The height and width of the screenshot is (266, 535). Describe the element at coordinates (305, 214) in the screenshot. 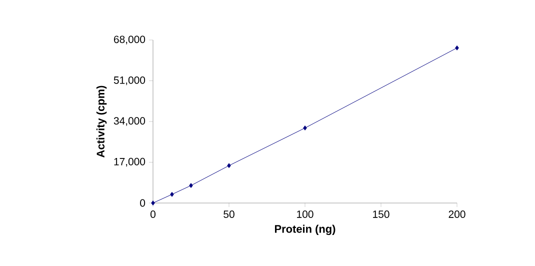

I see `x-tick-label: 100` at that location.